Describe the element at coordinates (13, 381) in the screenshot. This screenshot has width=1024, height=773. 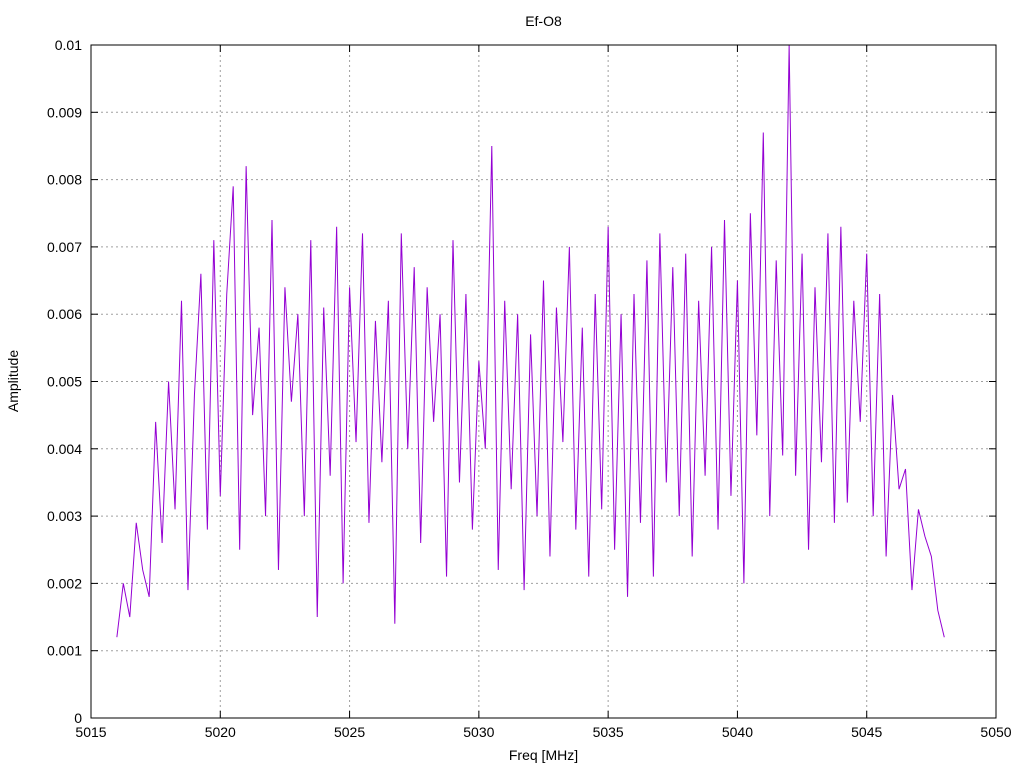
I see `y-axis-label: Amplitude` at that location.